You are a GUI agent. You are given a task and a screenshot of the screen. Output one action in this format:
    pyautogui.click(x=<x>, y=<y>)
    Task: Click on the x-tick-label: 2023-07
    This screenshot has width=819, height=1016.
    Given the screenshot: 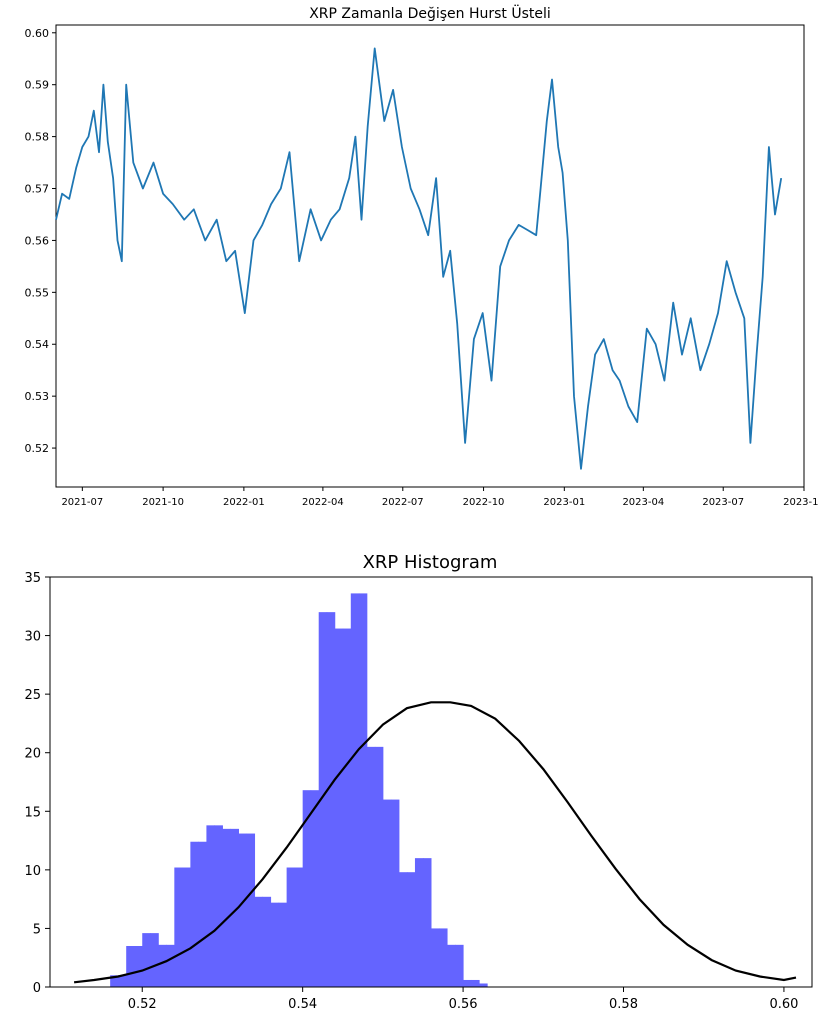 What is the action you would take?
    pyautogui.click(x=723, y=502)
    